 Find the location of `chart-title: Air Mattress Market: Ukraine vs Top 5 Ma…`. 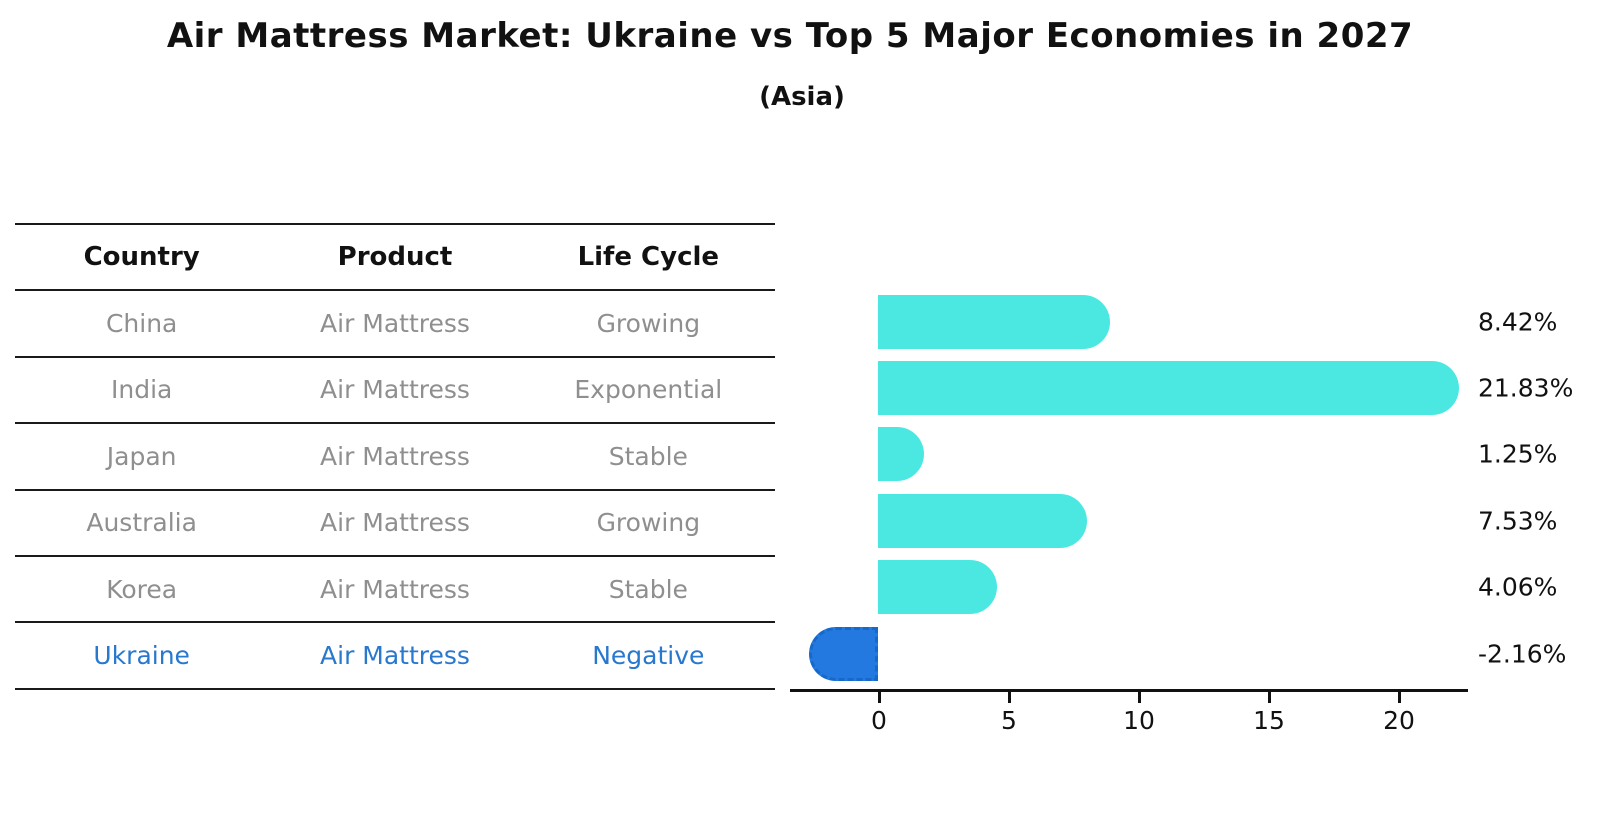

chart-title: Air Mattress Market: Ukraine vs Top 5 Ma… is located at coordinates (790, 36).